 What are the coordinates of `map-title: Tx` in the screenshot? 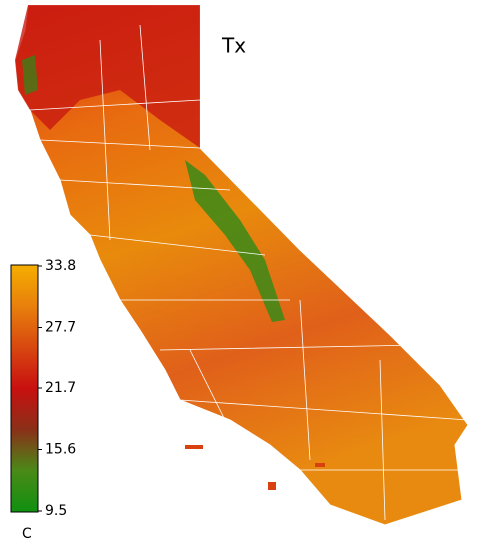 It's located at (233, 46).